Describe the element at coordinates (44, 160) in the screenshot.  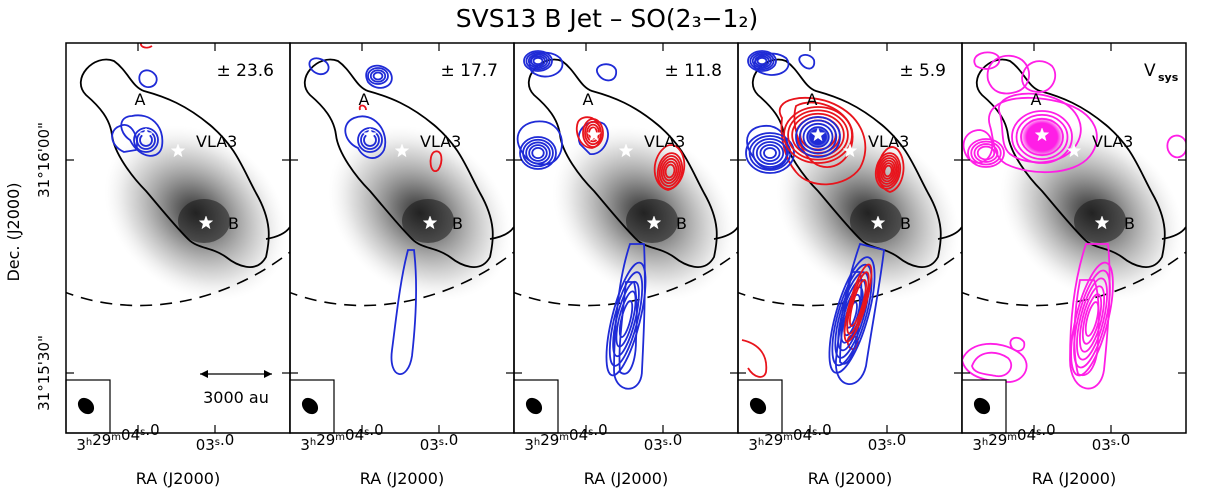
I see `y-tick-label: 31°16'00"` at that location.